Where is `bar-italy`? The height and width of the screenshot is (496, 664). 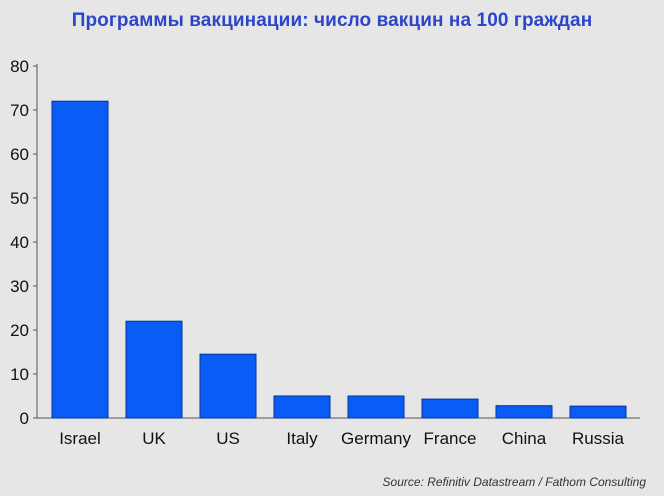 bar-italy is located at coordinates (302, 407).